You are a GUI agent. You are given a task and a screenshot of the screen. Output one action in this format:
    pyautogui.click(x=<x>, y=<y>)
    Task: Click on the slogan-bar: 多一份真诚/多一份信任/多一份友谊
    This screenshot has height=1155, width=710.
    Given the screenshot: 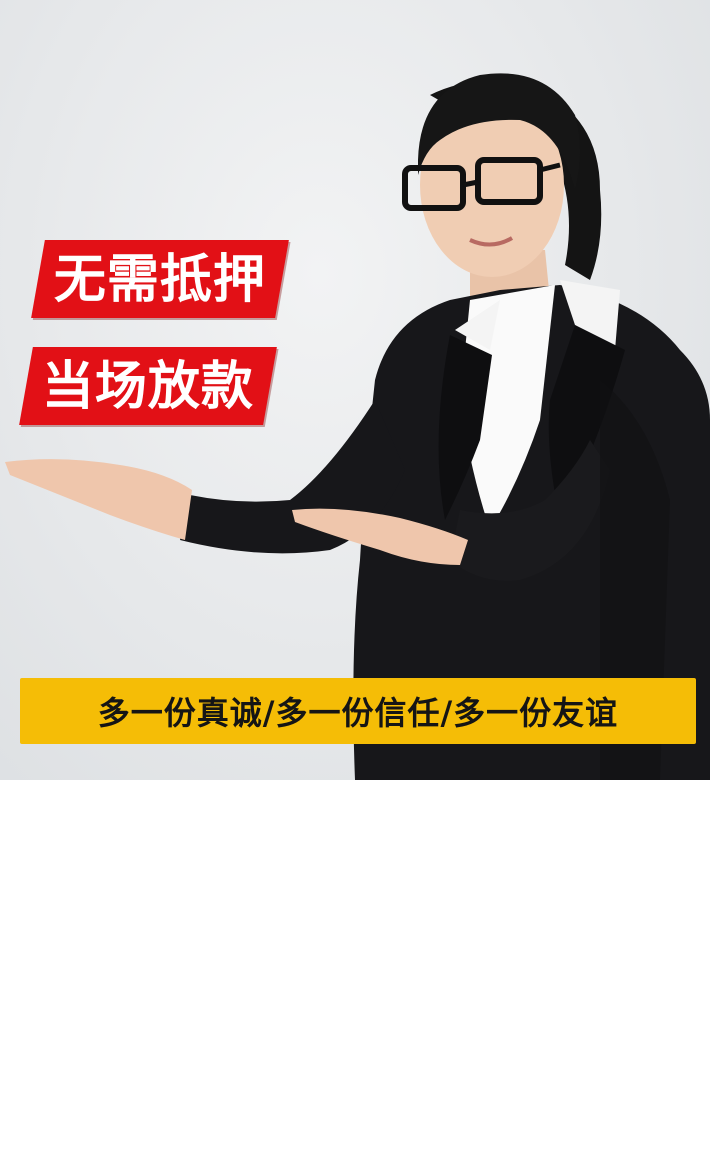 What is the action you would take?
    pyautogui.click(x=358, y=711)
    